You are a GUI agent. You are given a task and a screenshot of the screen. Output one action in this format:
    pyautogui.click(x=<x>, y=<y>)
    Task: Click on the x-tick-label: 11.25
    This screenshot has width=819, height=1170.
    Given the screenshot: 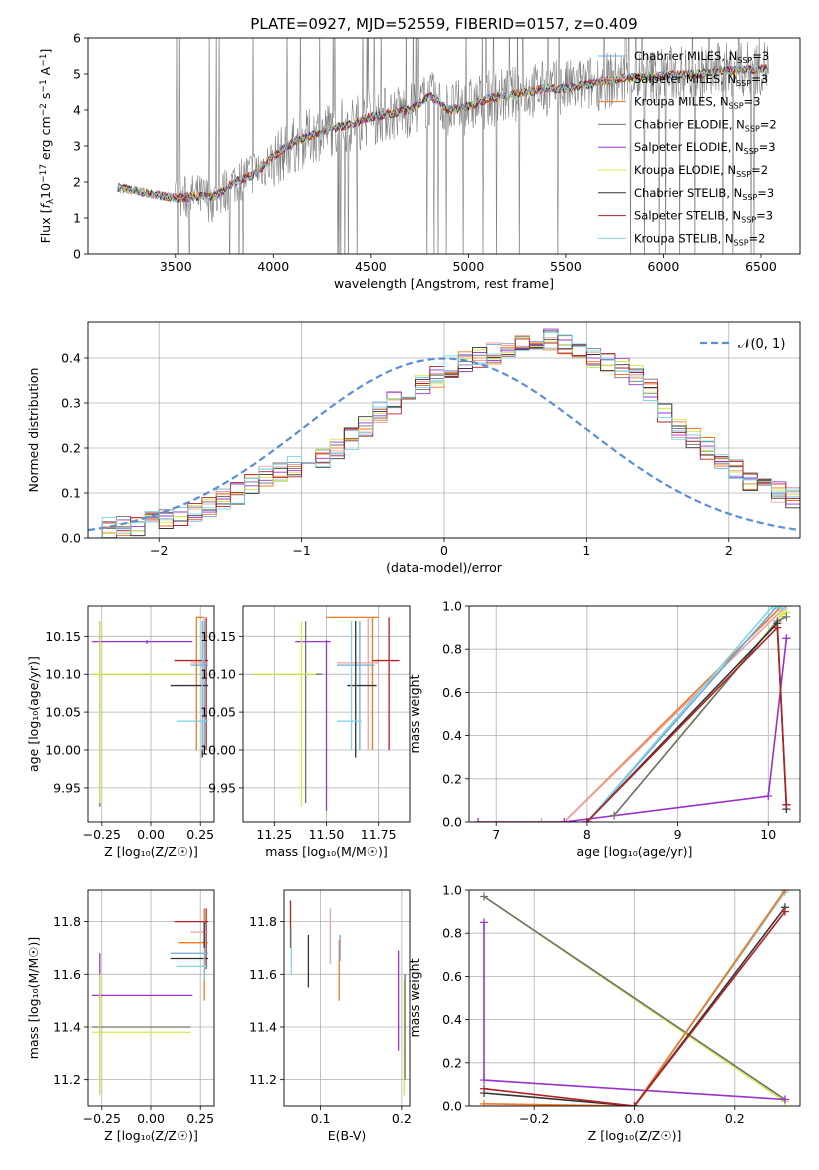 What is the action you would take?
    pyautogui.click(x=274, y=834)
    